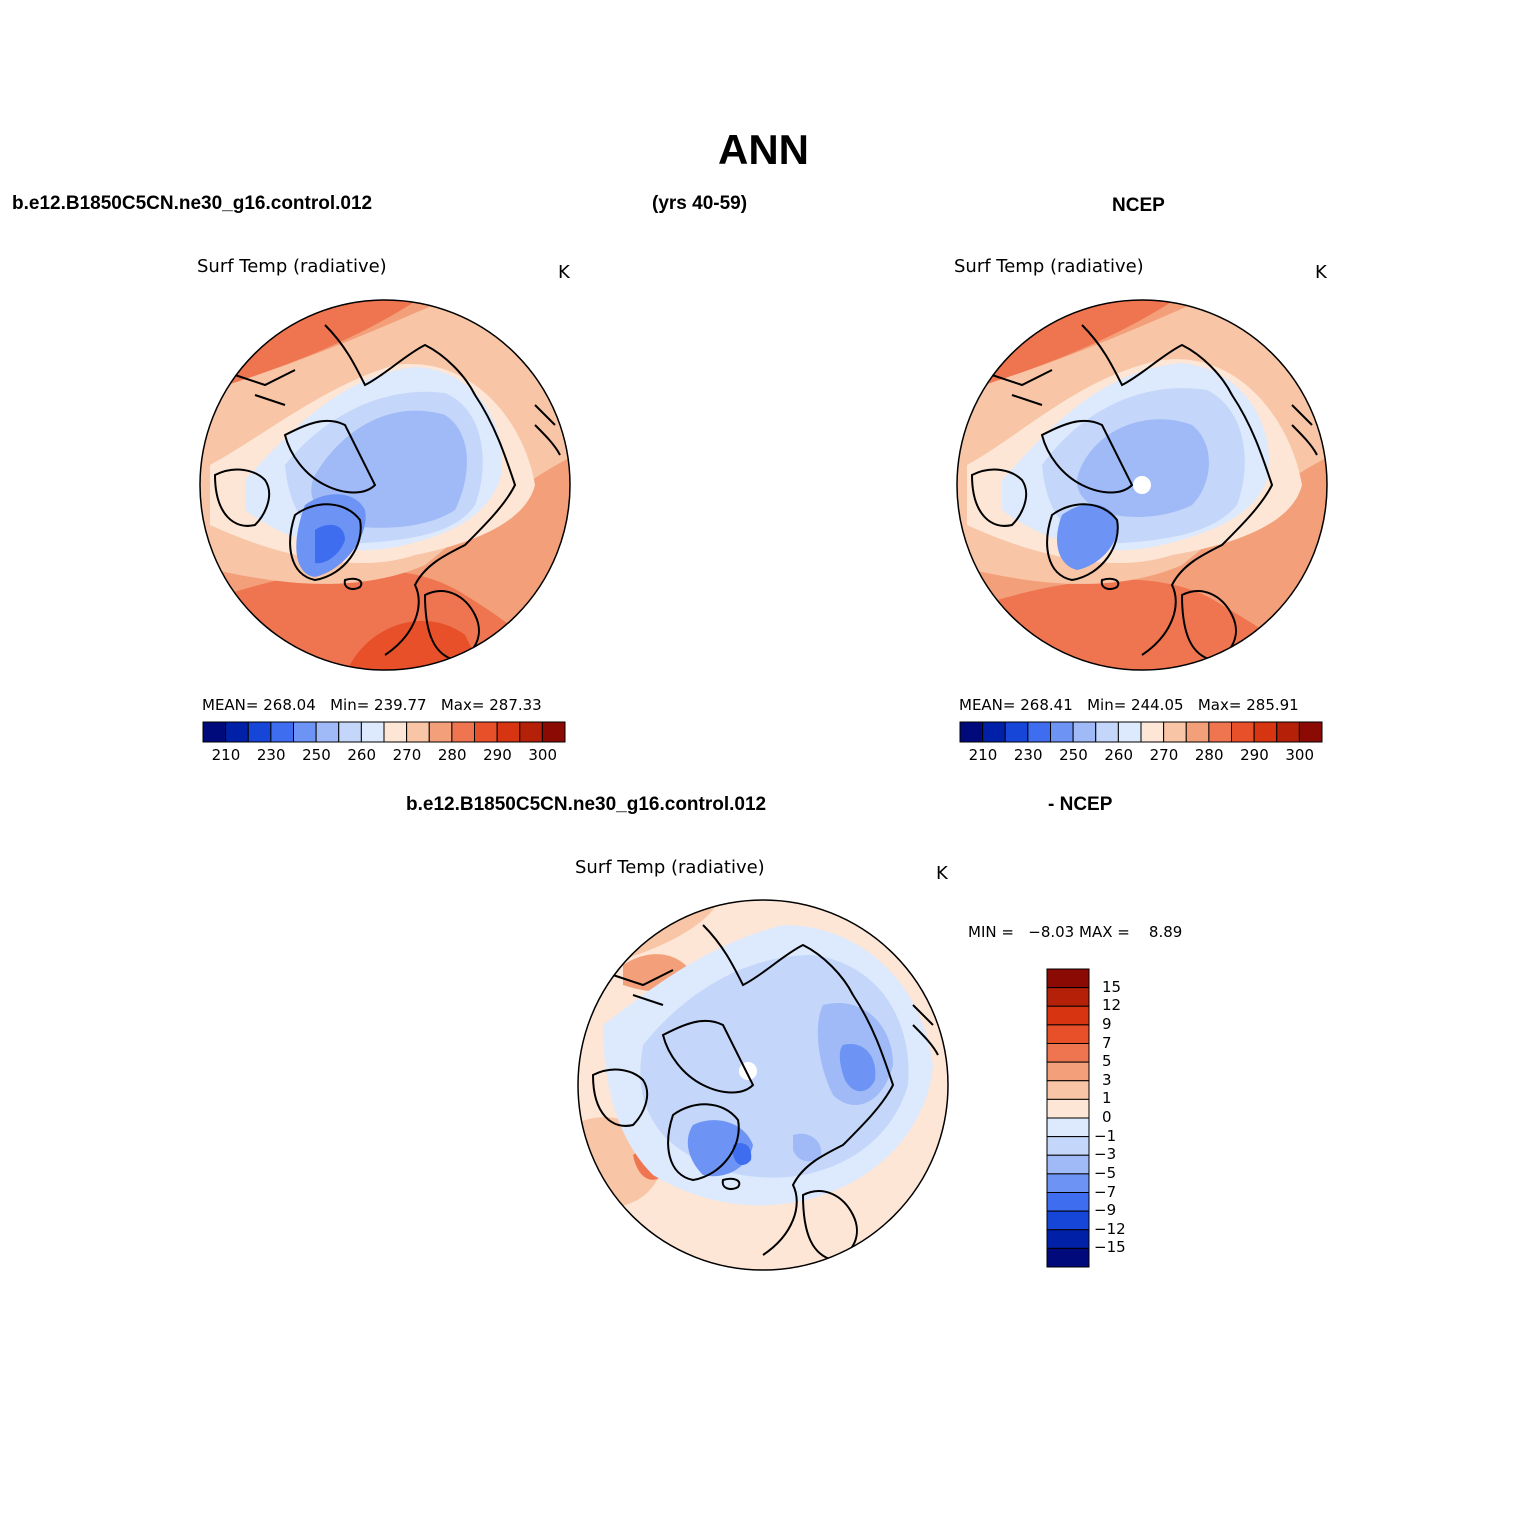 Image resolution: width=1525 pixels, height=1525 pixels. Describe the element at coordinates (991, 932) in the screenshot. I see `diff-min-label: MIN =` at that location.